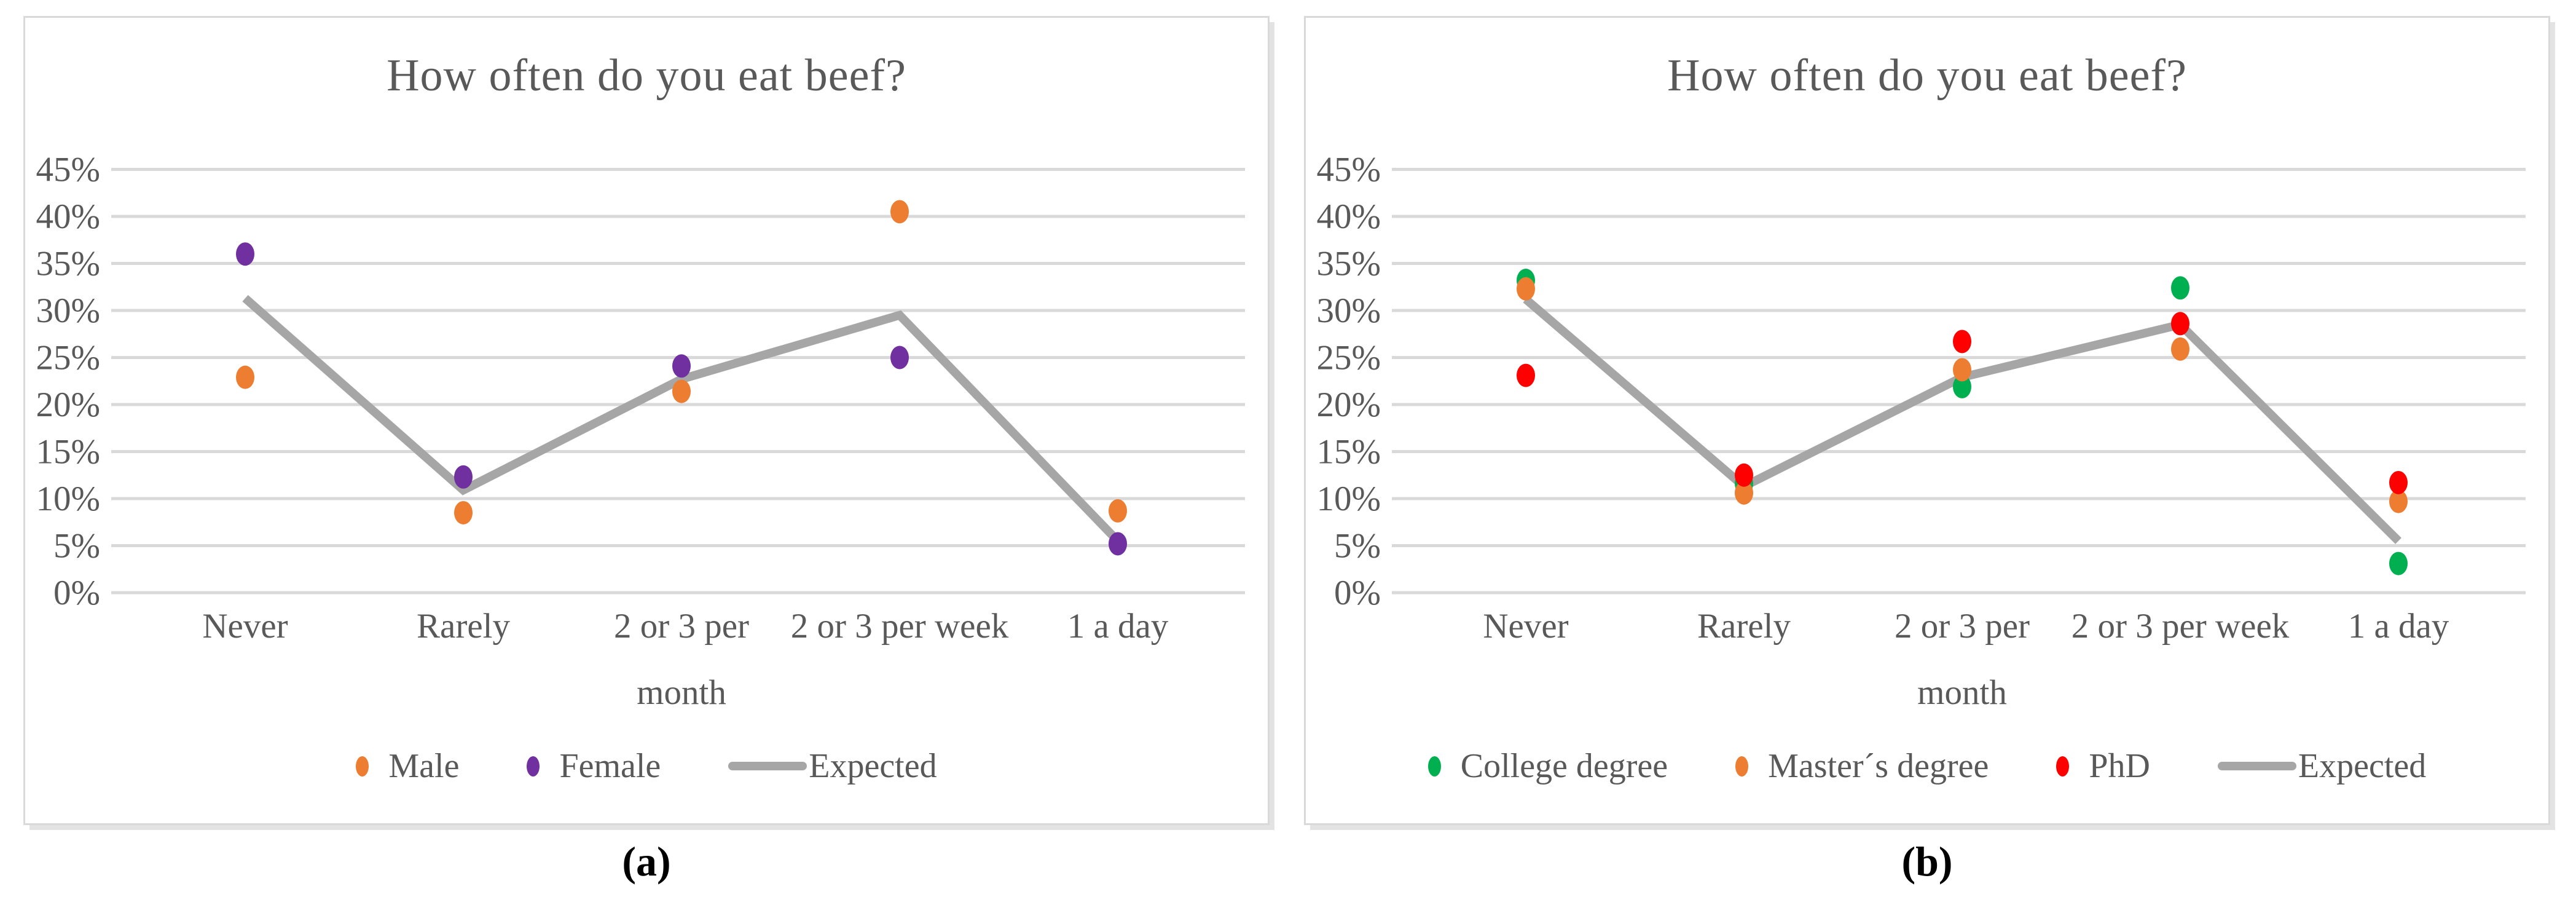  What do you see at coordinates (2119, 766) in the screenshot?
I see `legend-label: PhD` at bounding box center [2119, 766].